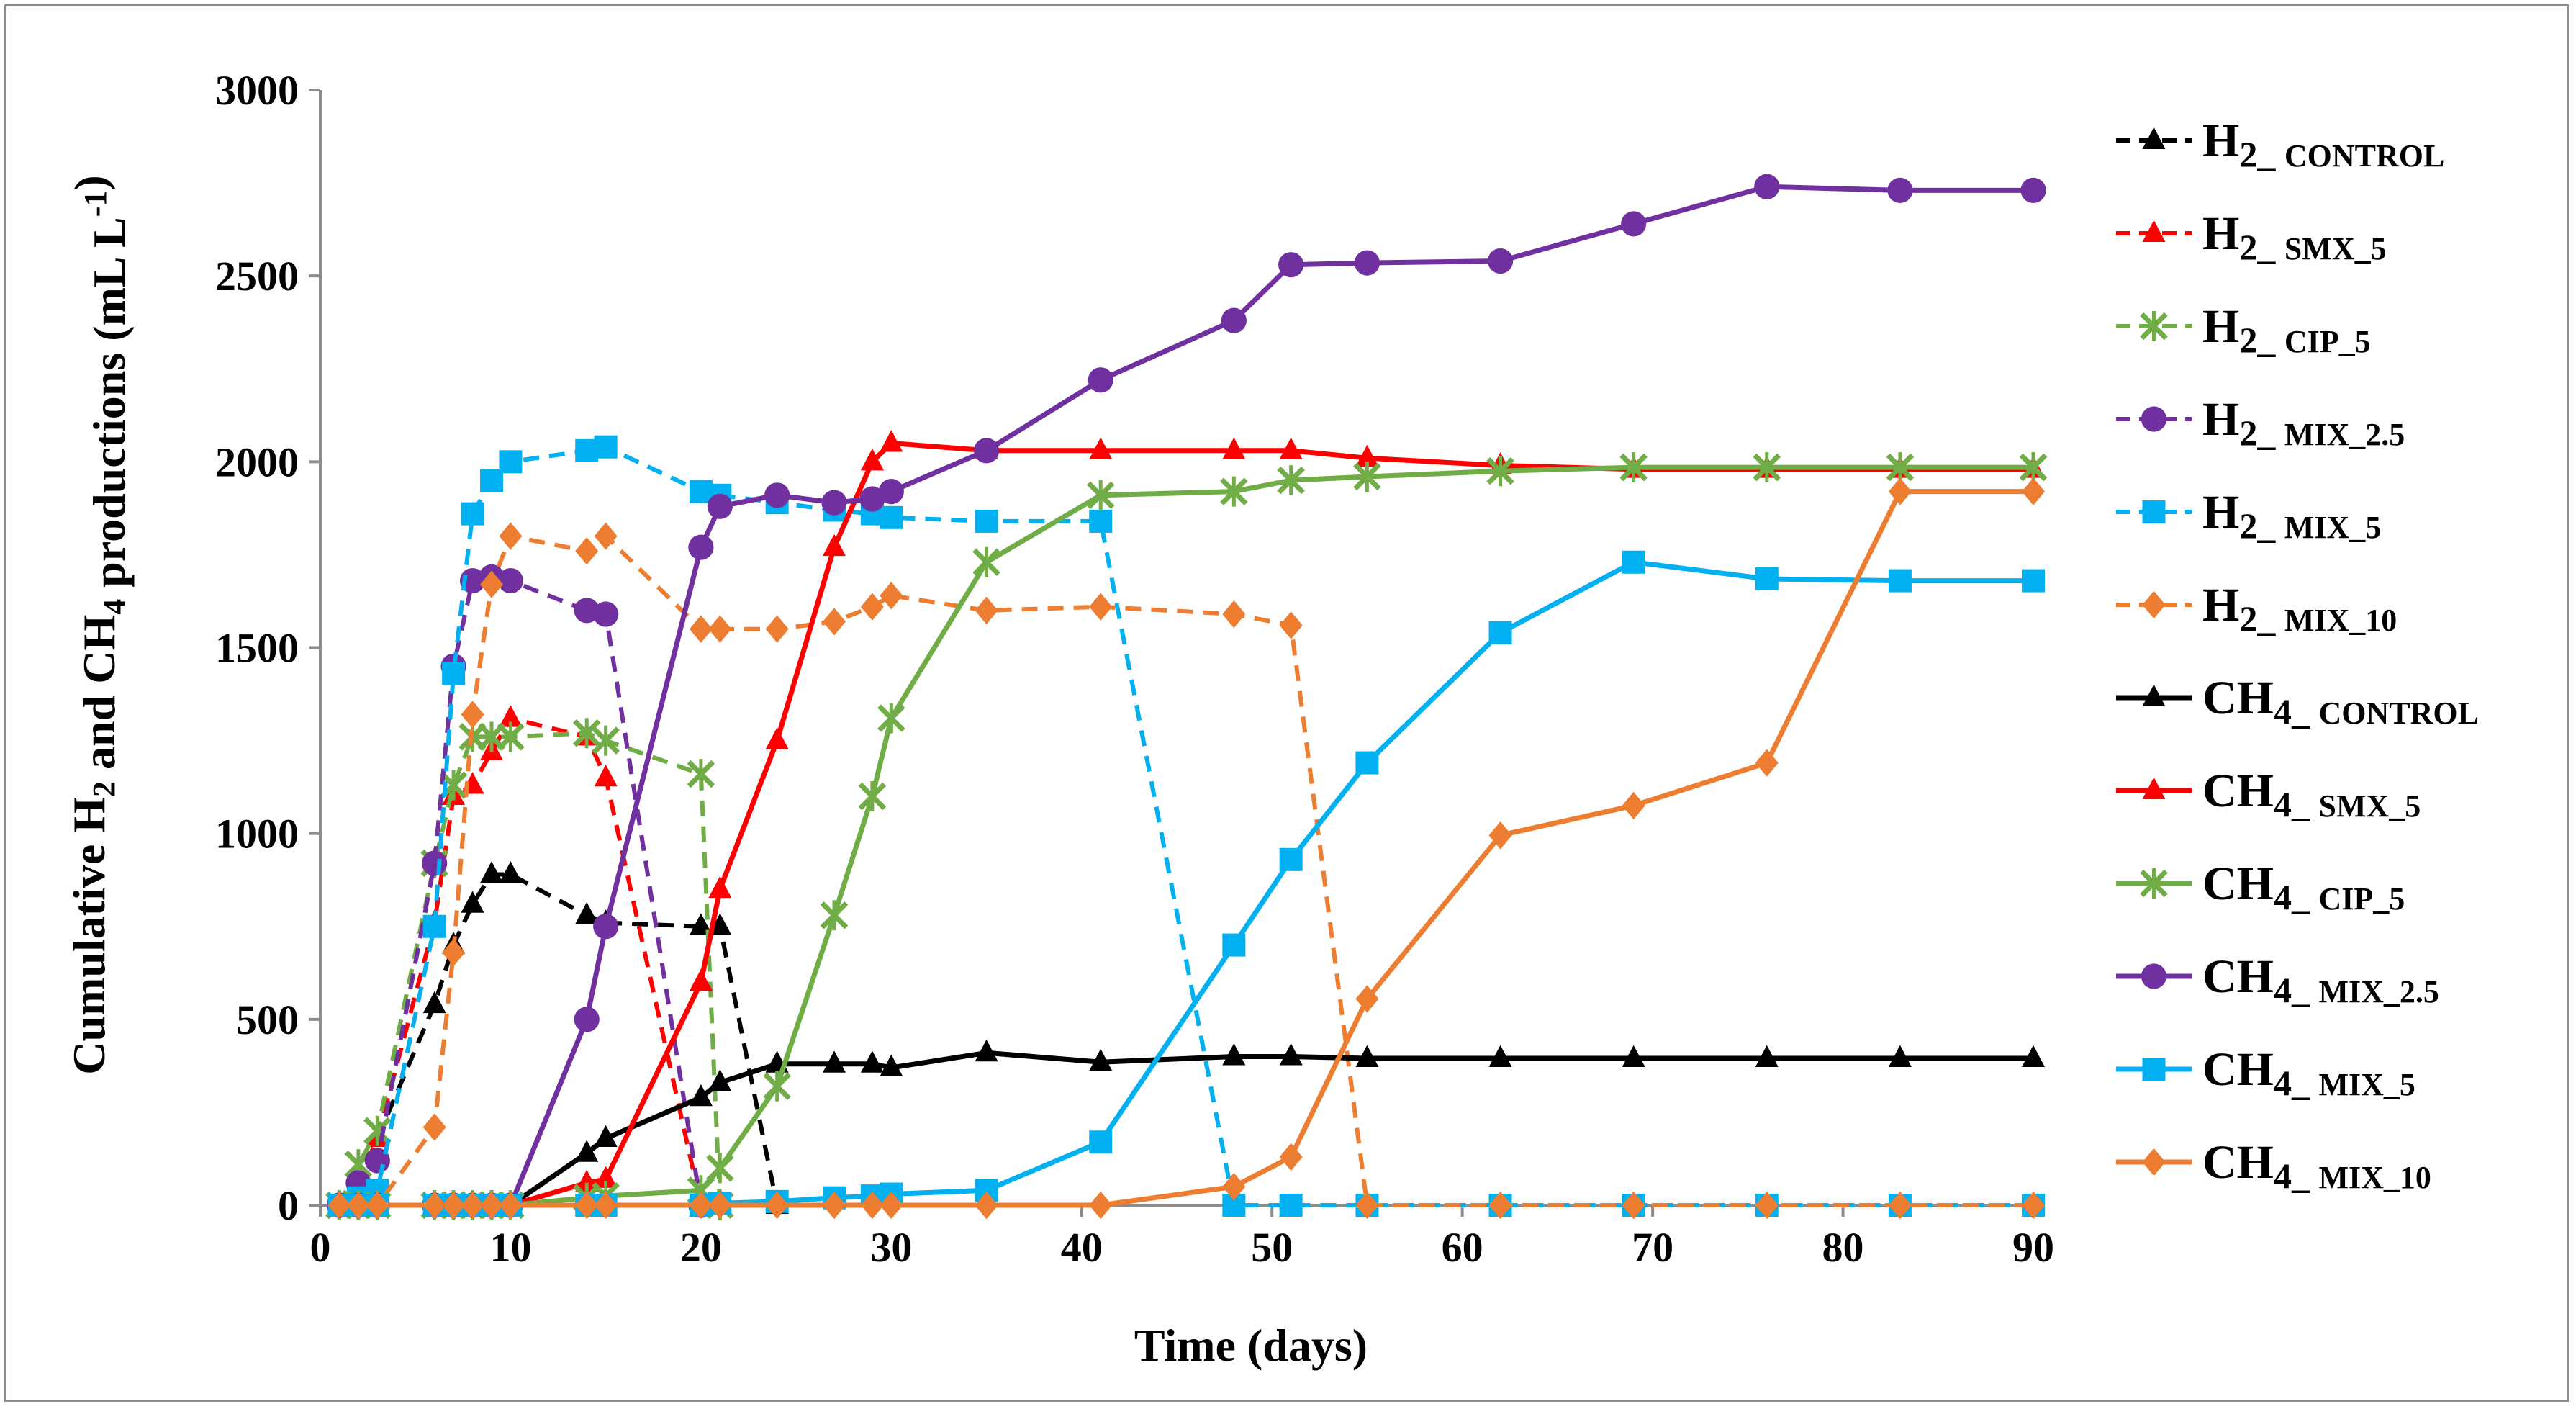 The image size is (2576, 1409). Describe the element at coordinates (2268, 794) in the screenshot. I see `legend-entry-ch4-smx-5: CH4_ SMX_5` at that location.